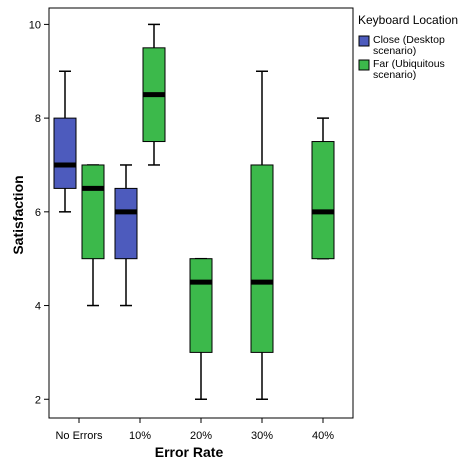 The width and height of the screenshot is (474, 474). I want to click on legend-label: Close (Desktop, so click(409, 40).